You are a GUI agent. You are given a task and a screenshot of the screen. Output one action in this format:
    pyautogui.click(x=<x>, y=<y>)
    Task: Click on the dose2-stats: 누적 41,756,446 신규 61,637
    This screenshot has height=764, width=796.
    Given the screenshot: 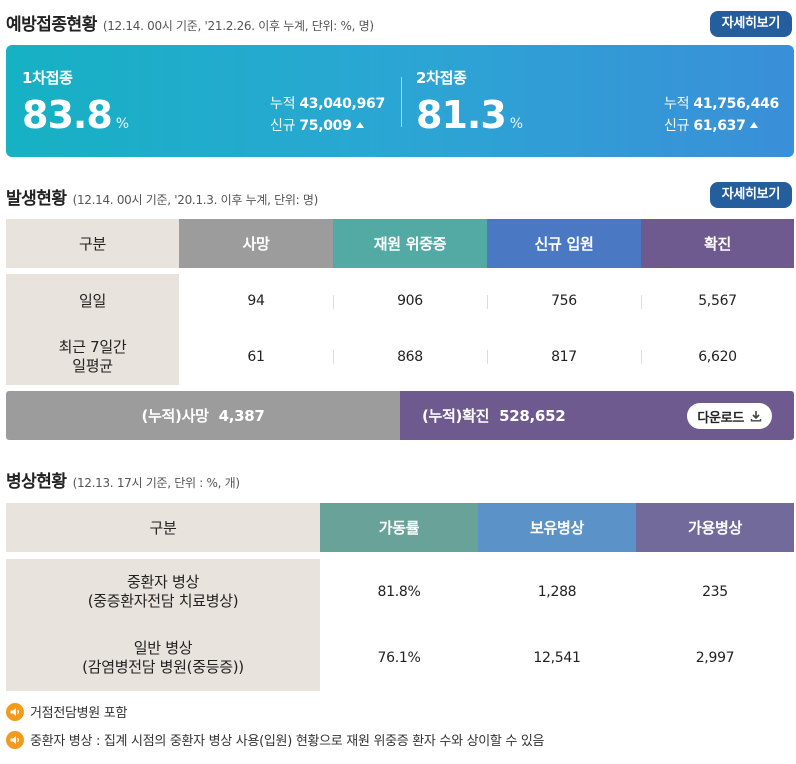 What is the action you would take?
    pyautogui.click(x=721, y=115)
    